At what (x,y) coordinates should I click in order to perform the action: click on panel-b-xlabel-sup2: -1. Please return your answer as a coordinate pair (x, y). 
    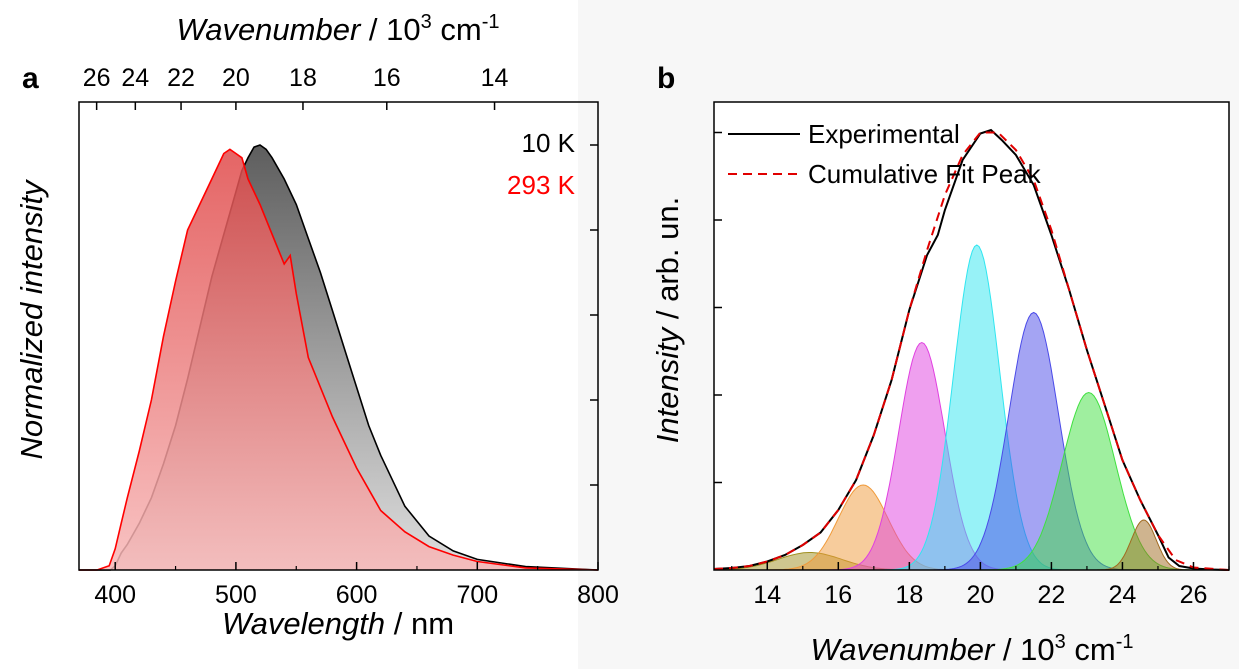
    Looking at the image, I should click on (1125, 642).